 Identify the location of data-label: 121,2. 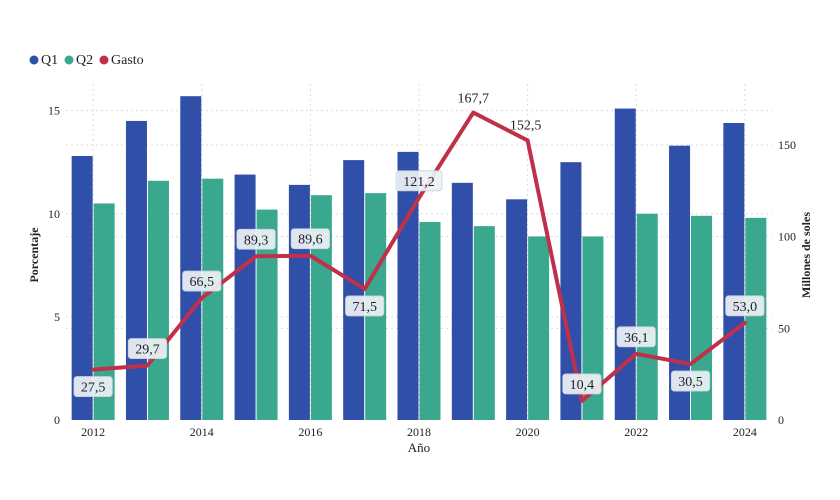
(419, 182).